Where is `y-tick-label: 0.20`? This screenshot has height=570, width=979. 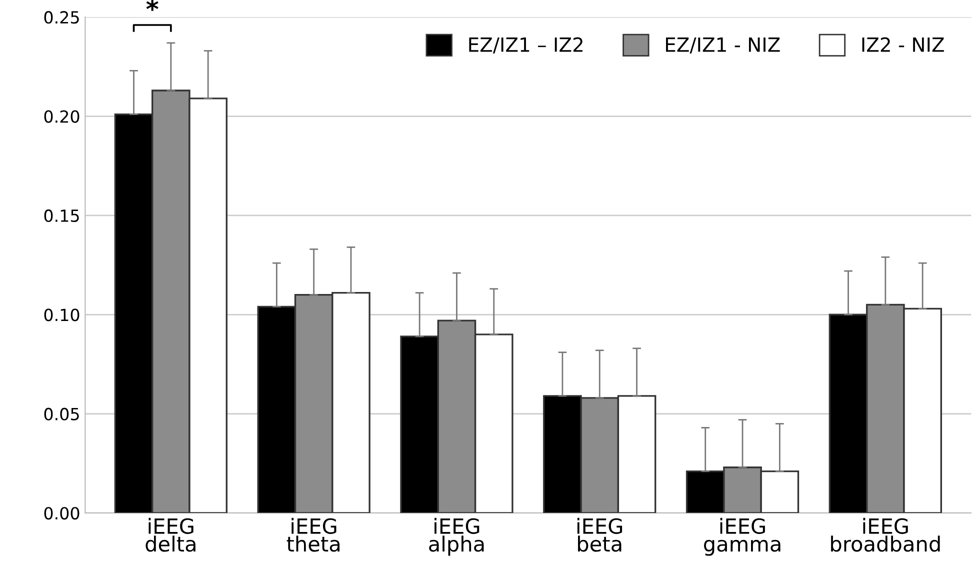
y-tick-label: 0.20 is located at coordinates (62, 116).